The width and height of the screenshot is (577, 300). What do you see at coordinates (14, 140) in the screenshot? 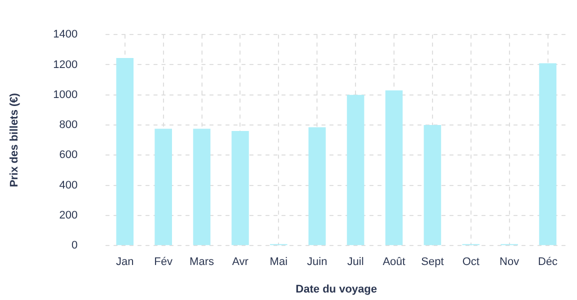
I see `y-axis-title: Prix des billets (€)` at bounding box center [14, 140].